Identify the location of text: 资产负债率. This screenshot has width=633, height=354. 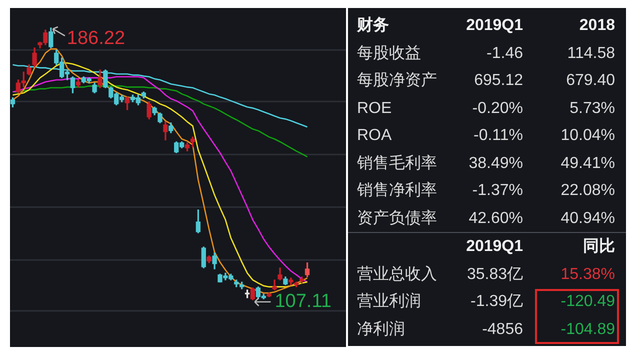
(397, 218).